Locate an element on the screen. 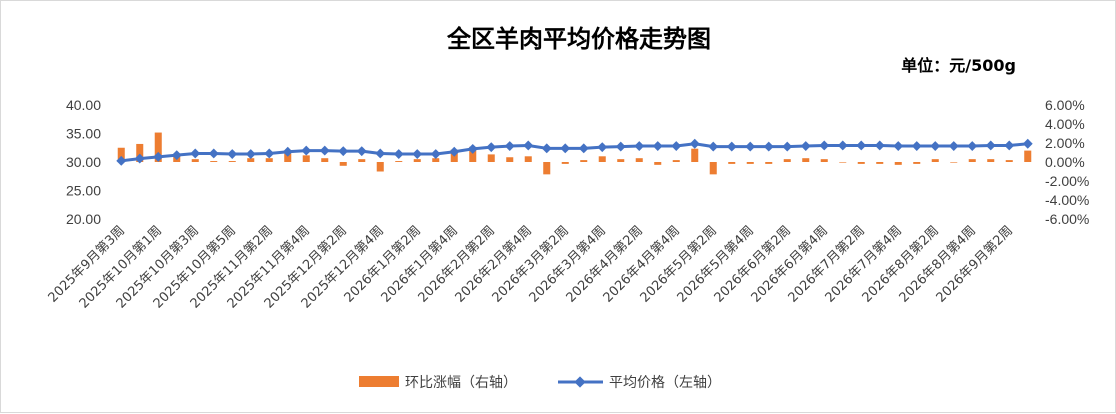 The height and width of the screenshot is (414, 1116). right-tick-label: 2.00% is located at coordinates (1065, 143).